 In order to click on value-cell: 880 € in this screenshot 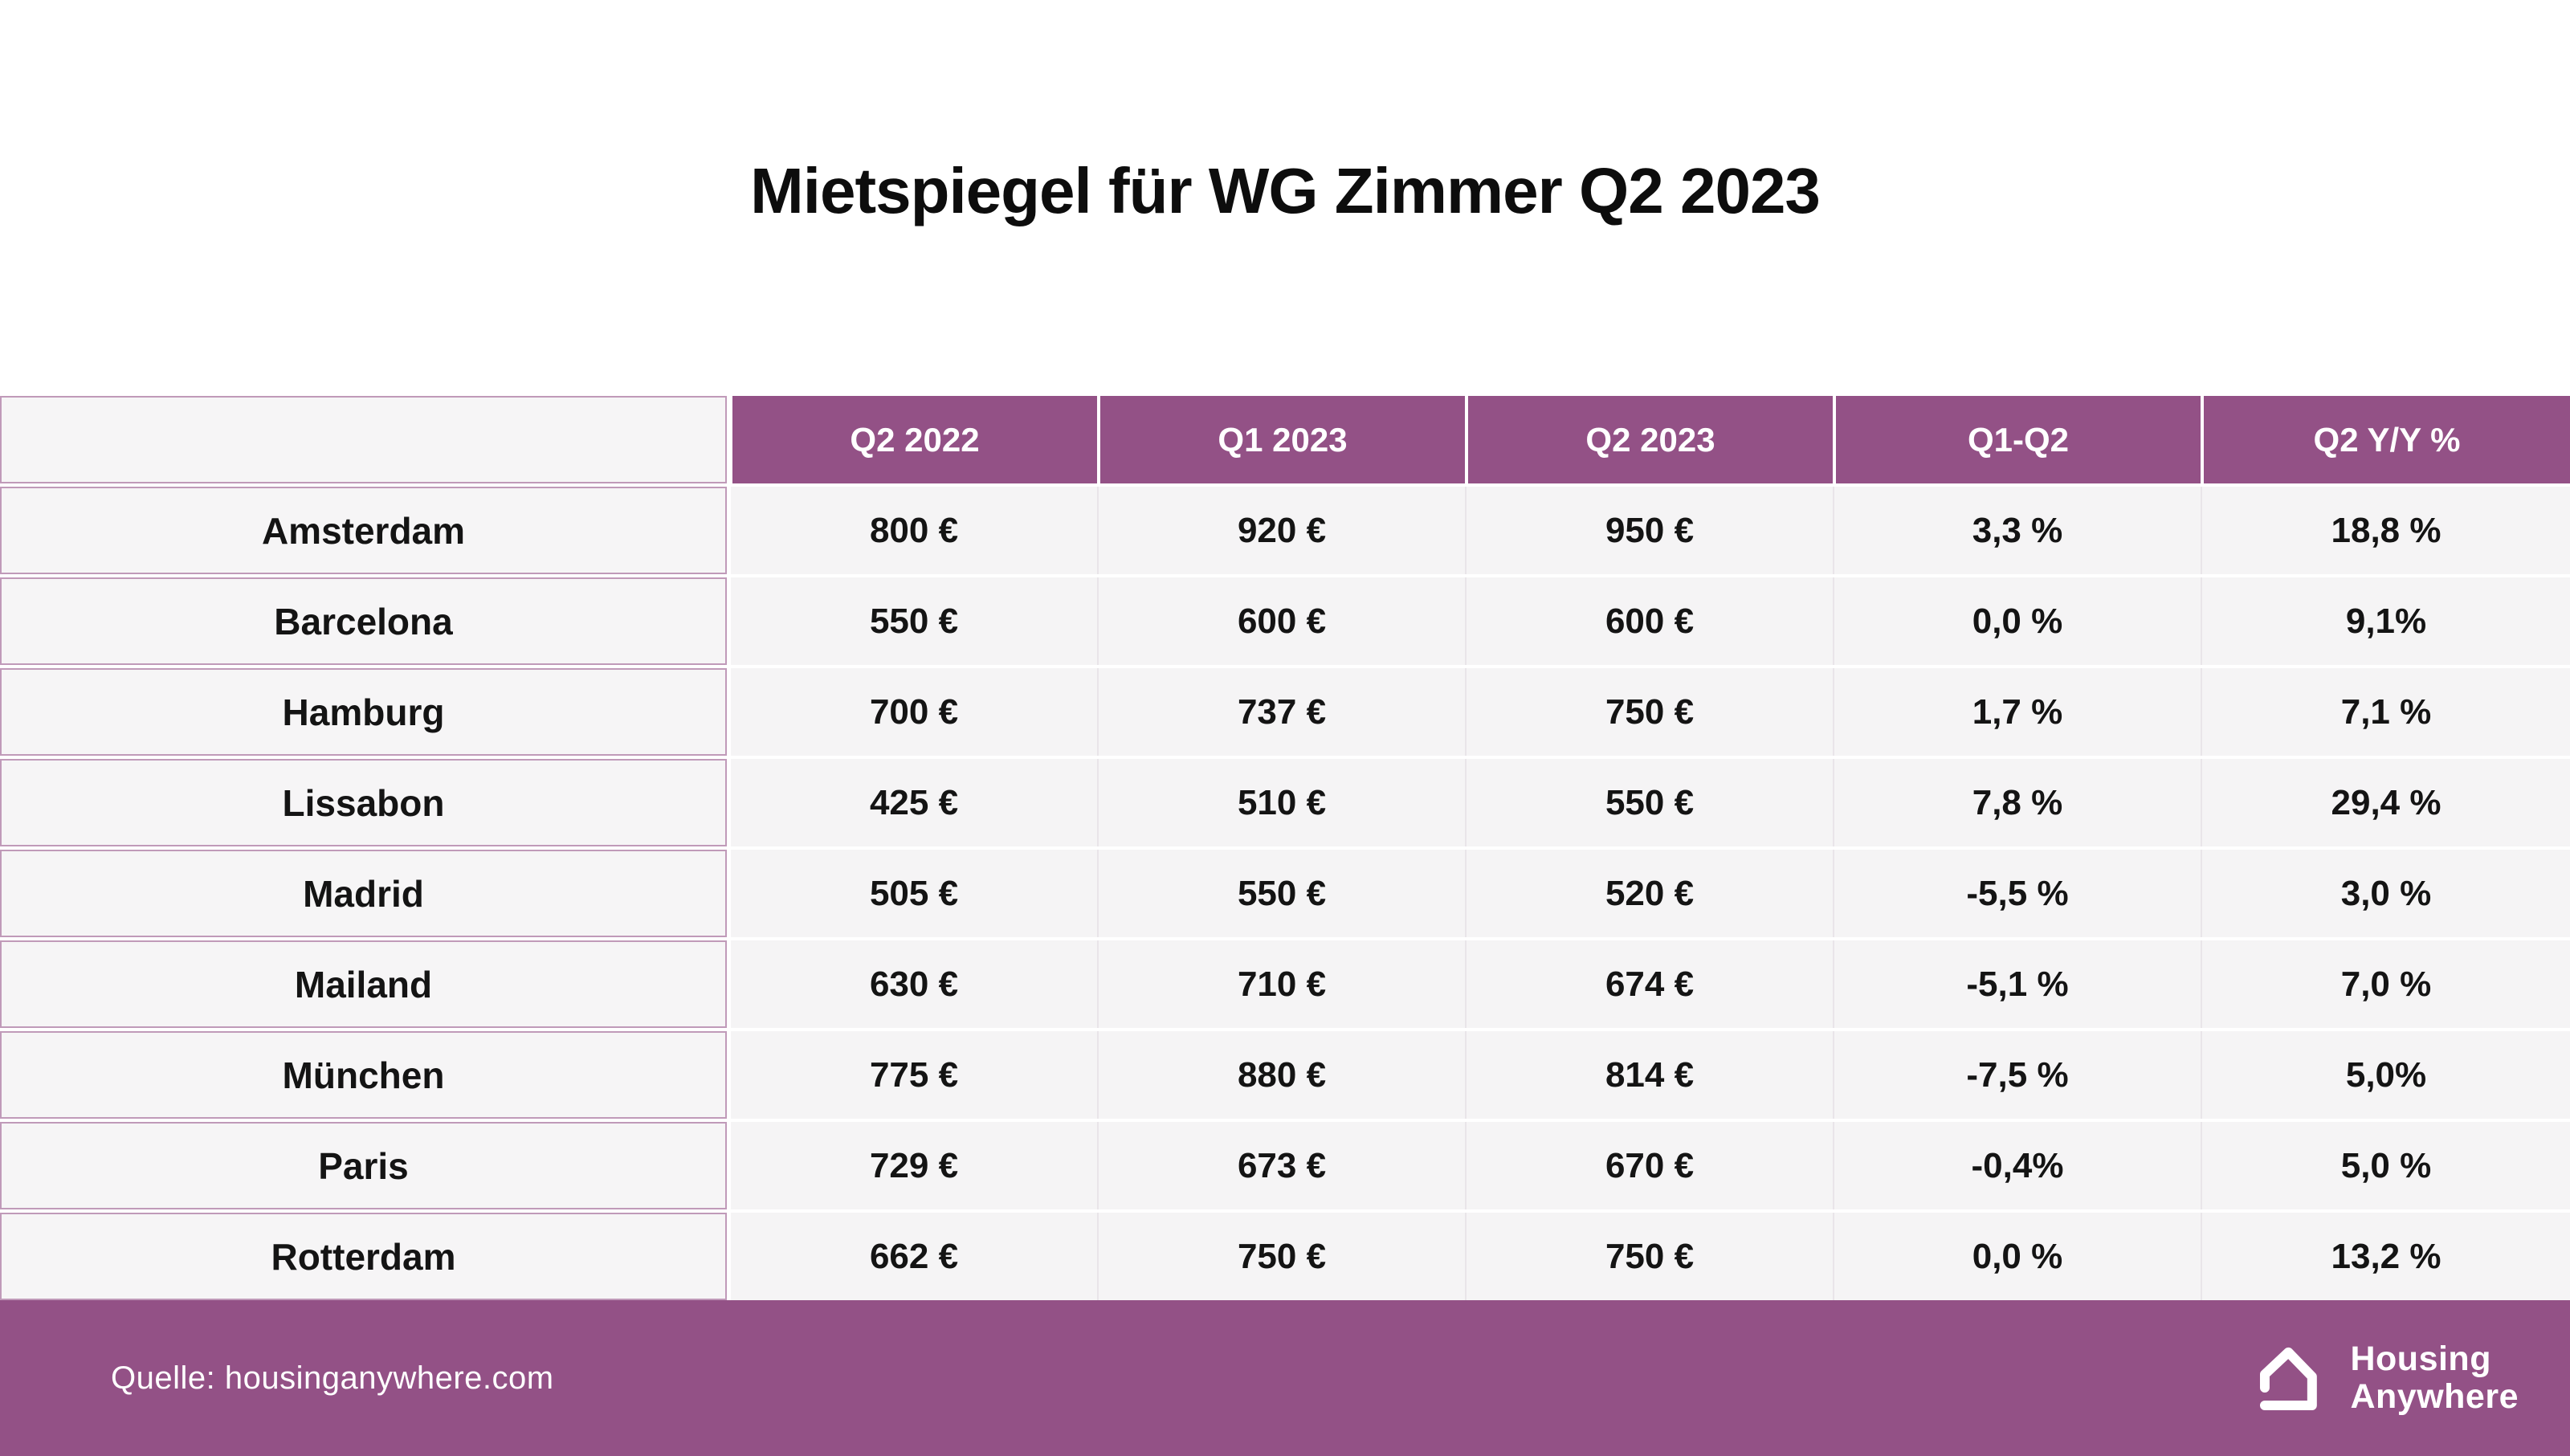, I will do `click(1283, 1075)`.